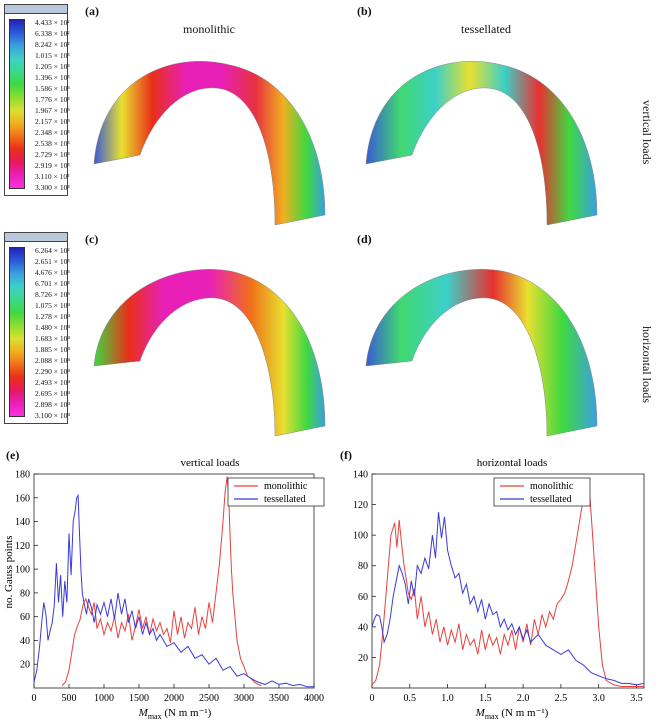  I want to click on cbar-tick: 1.015 × 10³, so click(52, 55).